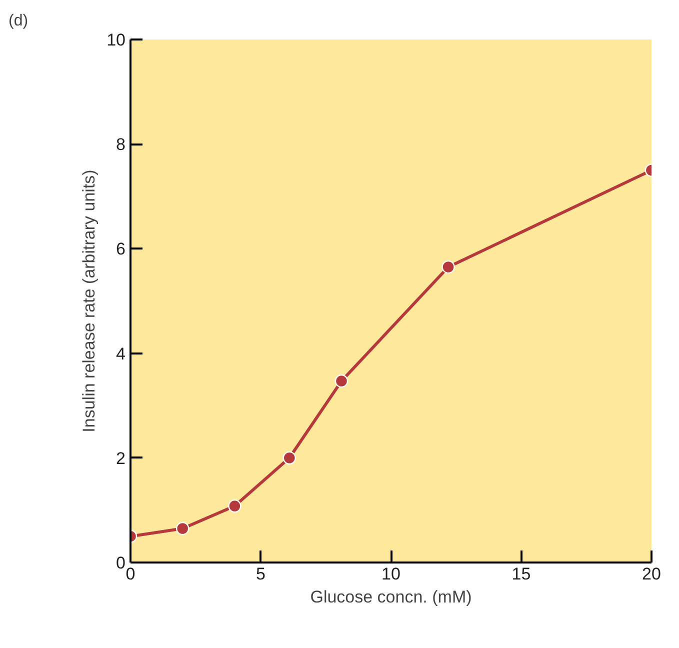 The height and width of the screenshot is (648, 679). Describe the element at coordinates (121, 144) in the screenshot. I see `y-tick-label: 8` at that location.